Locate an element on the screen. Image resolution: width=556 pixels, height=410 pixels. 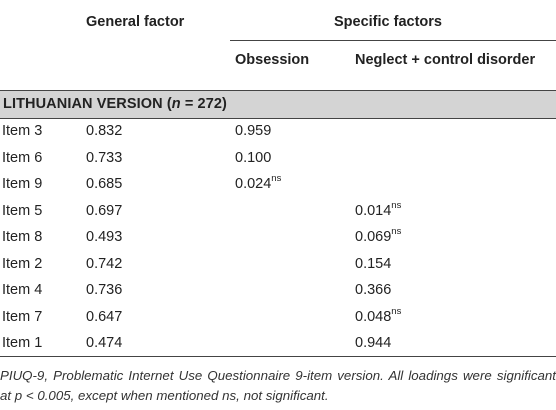
row-general-loading: 0.832 is located at coordinates (104, 131).